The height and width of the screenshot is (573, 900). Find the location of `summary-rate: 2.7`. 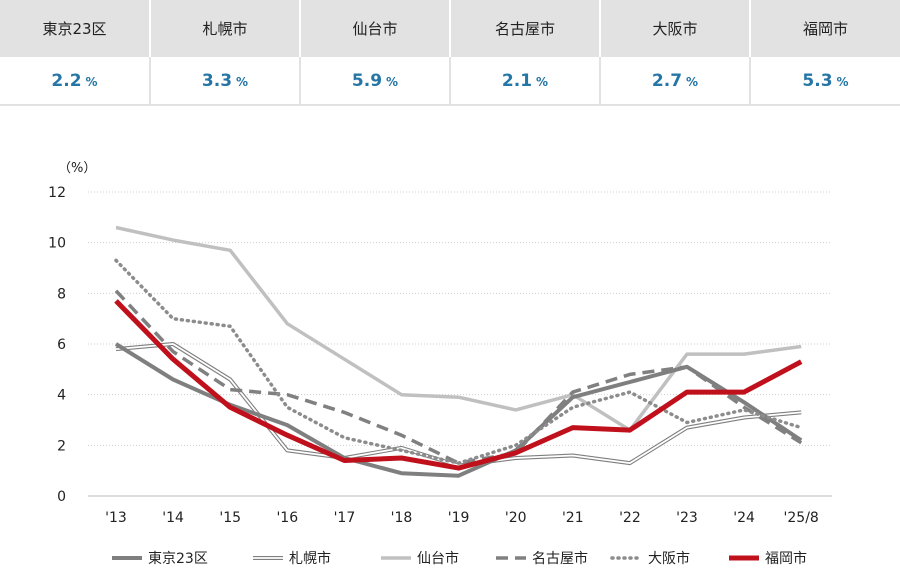

summary-rate: 2.7 is located at coordinates (667, 80).